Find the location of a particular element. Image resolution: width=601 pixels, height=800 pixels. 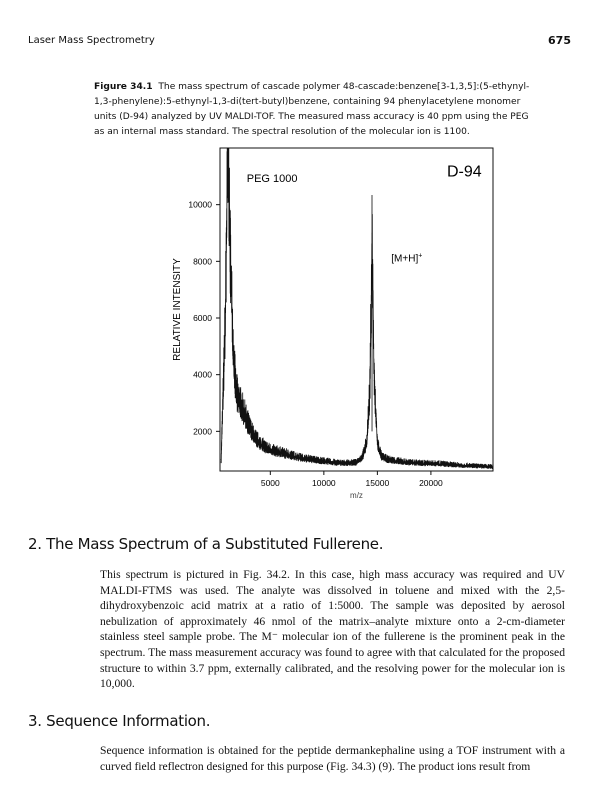

page-number: 675 is located at coordinates (559, 40).